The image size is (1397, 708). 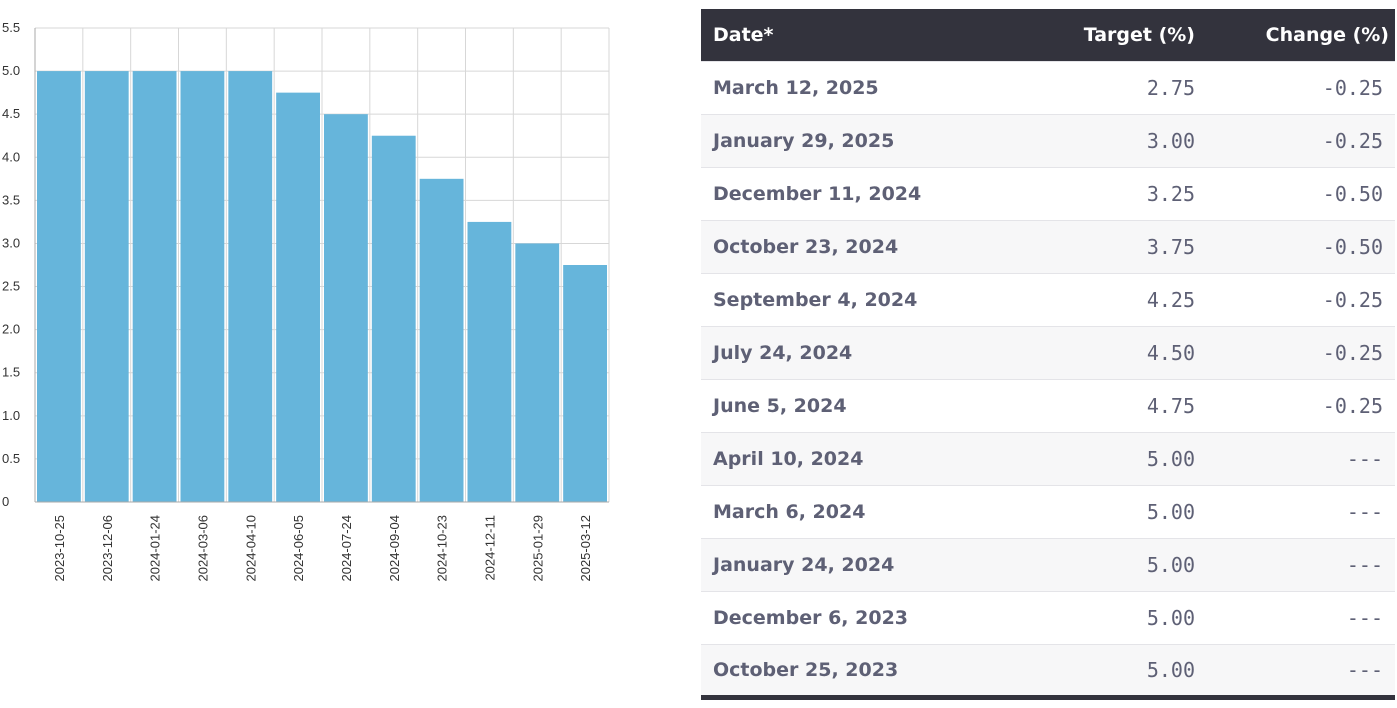 What do you see at coordinates (59, 548) in the screenshot?
I see `x-tick-label: 2023-10-25` at bounding box center [59, 548].